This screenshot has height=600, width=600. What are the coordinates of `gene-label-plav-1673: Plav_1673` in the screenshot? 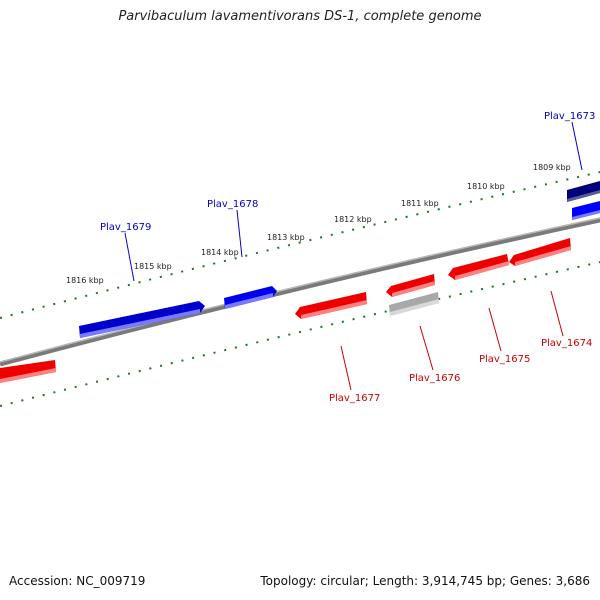 It's located at (569, 116).